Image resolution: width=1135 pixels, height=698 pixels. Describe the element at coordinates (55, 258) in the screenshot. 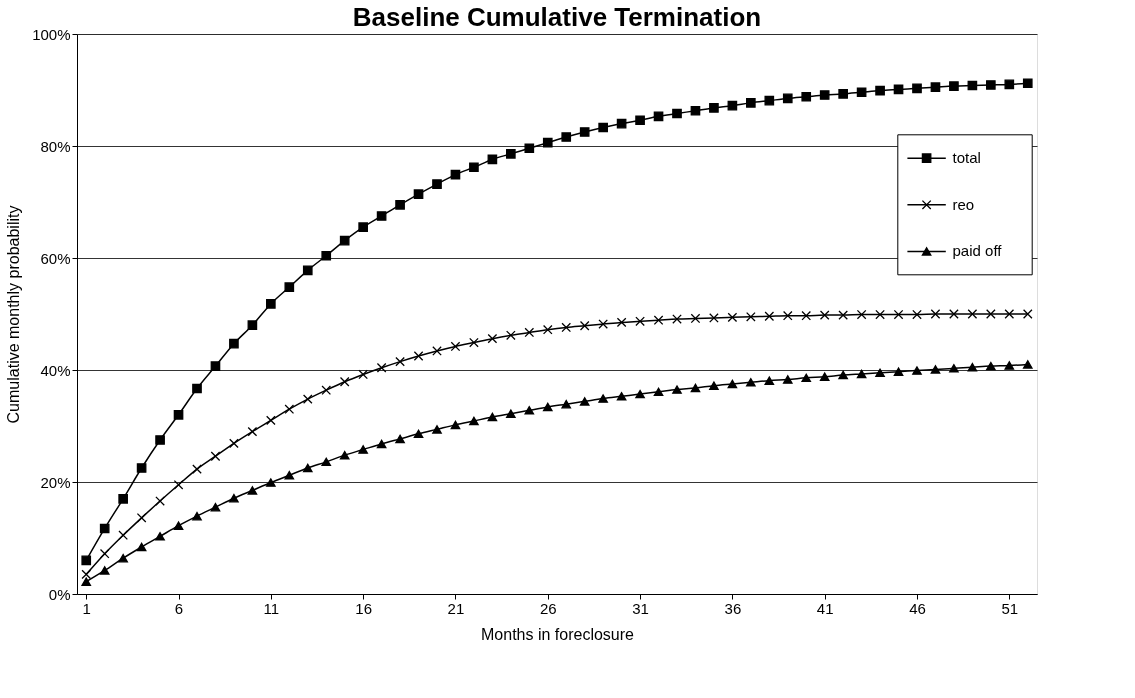

I see `y-tick-label: 60%` at that location.